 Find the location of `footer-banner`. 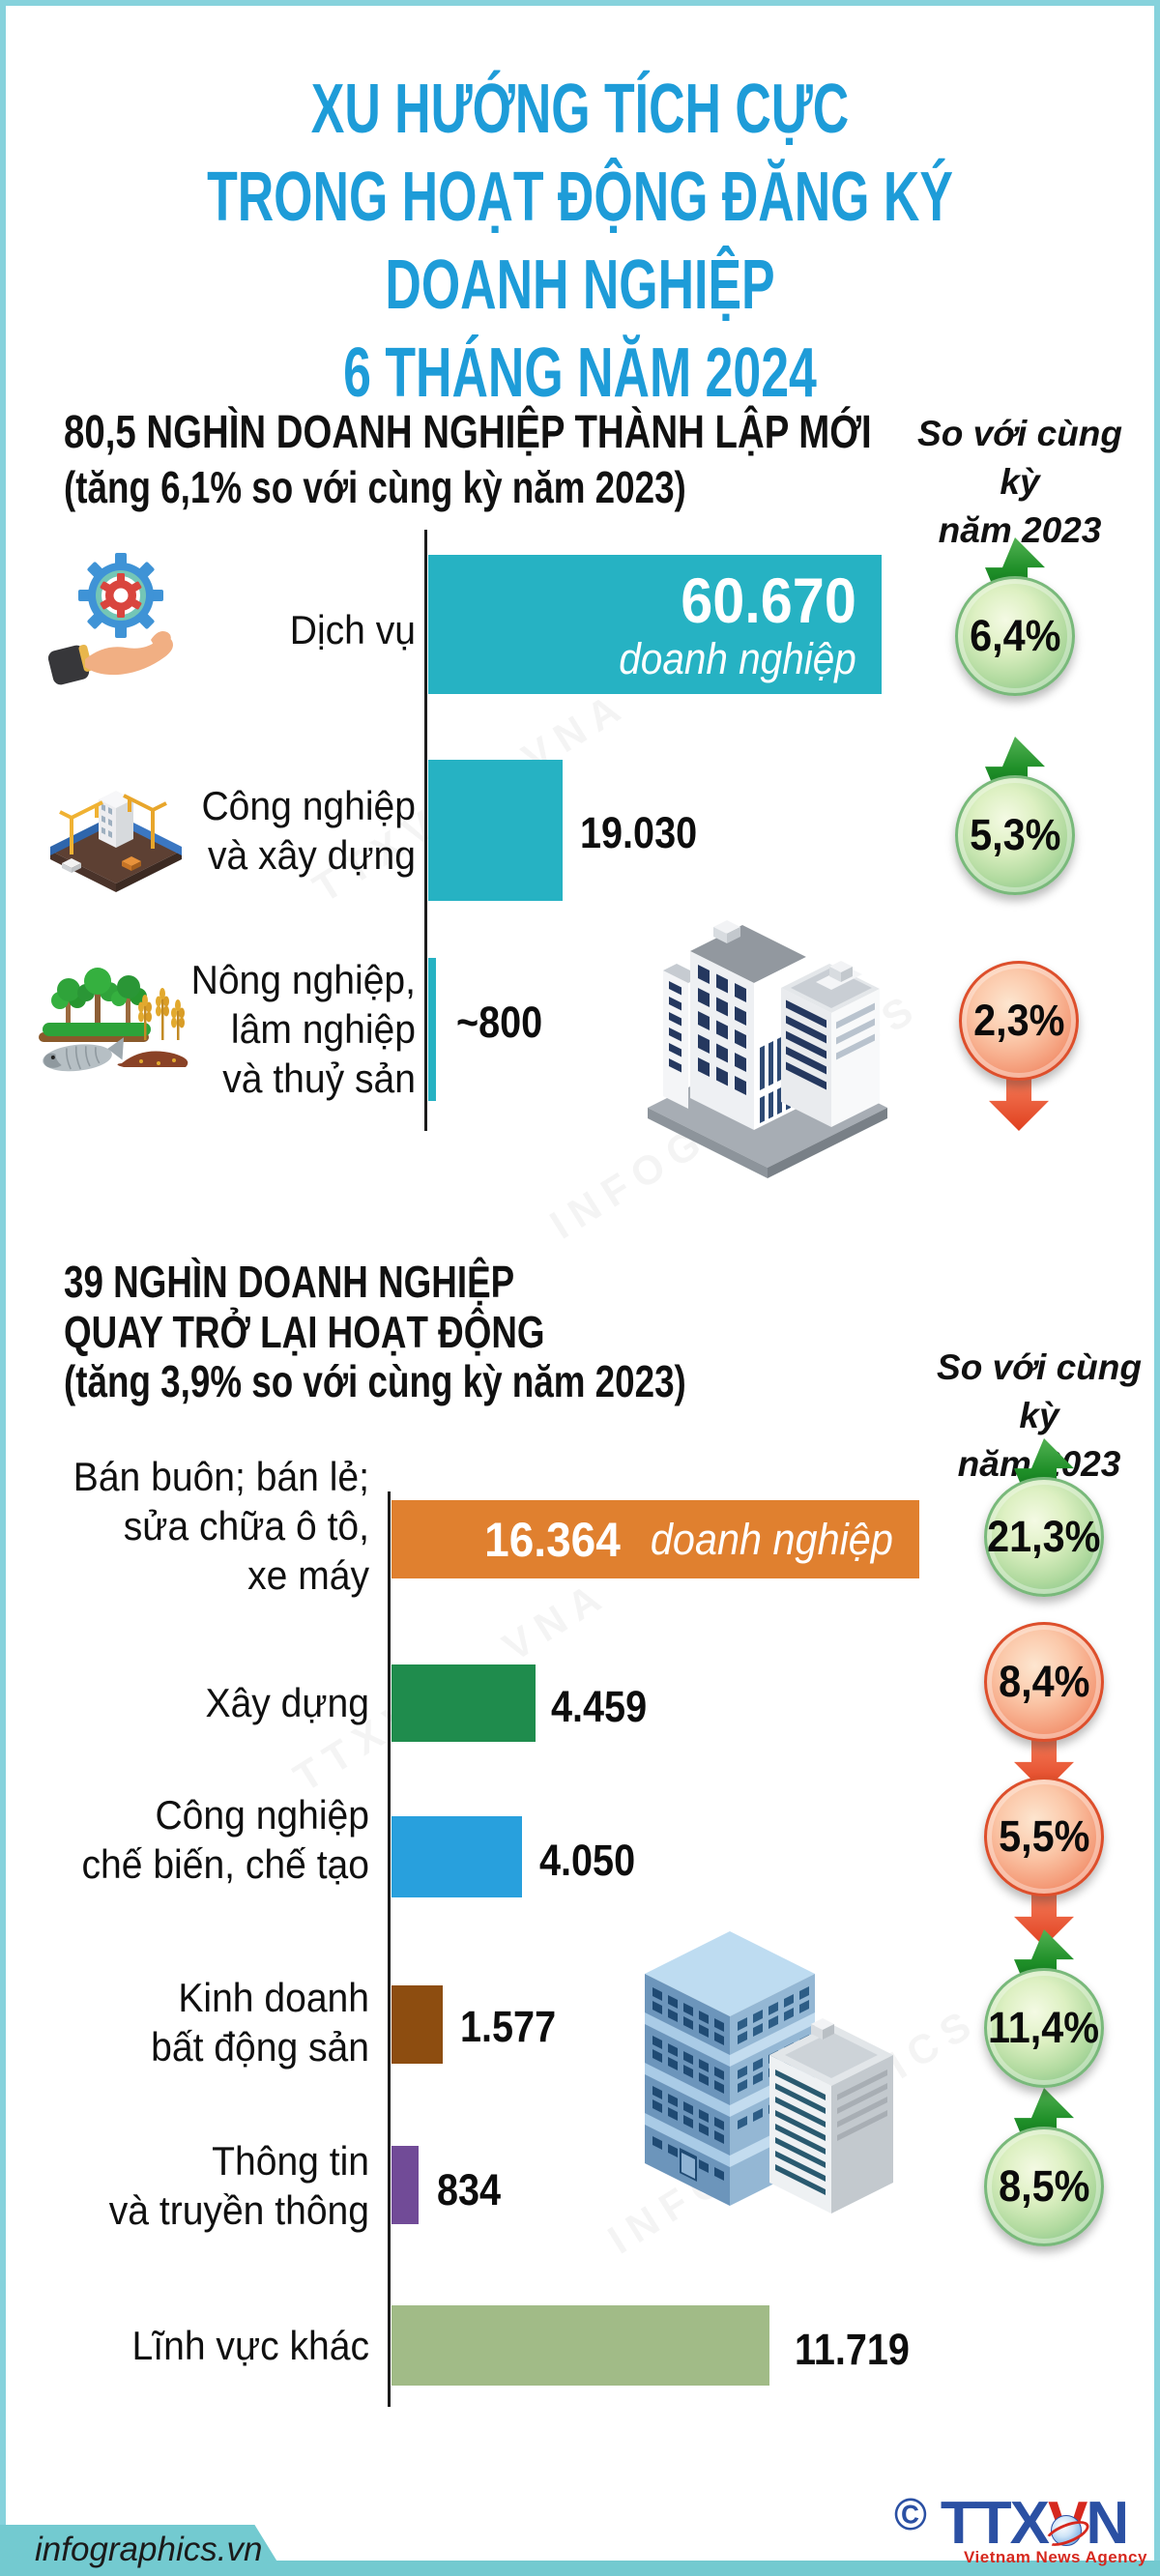

footer-banner is located at coordinates (143, 2550).